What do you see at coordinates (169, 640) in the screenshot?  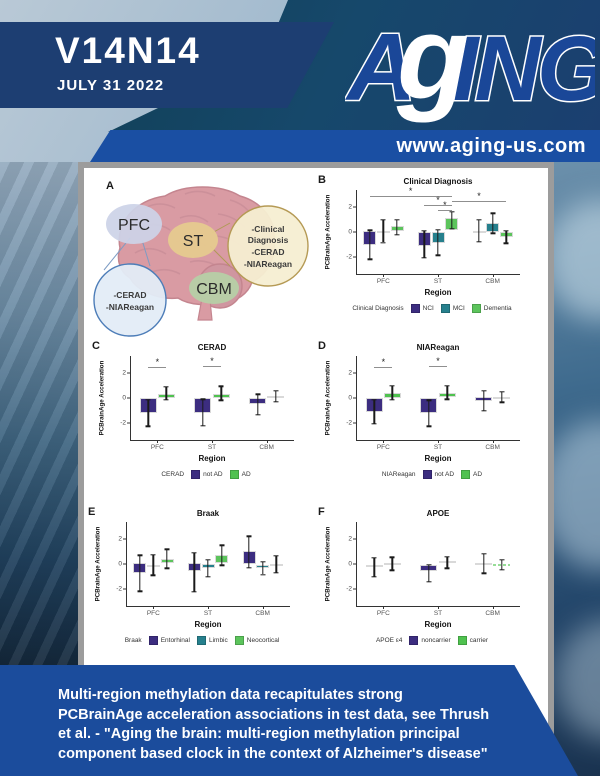 I see `legend-item: Entorhinal` at bounding box center [169, 640].